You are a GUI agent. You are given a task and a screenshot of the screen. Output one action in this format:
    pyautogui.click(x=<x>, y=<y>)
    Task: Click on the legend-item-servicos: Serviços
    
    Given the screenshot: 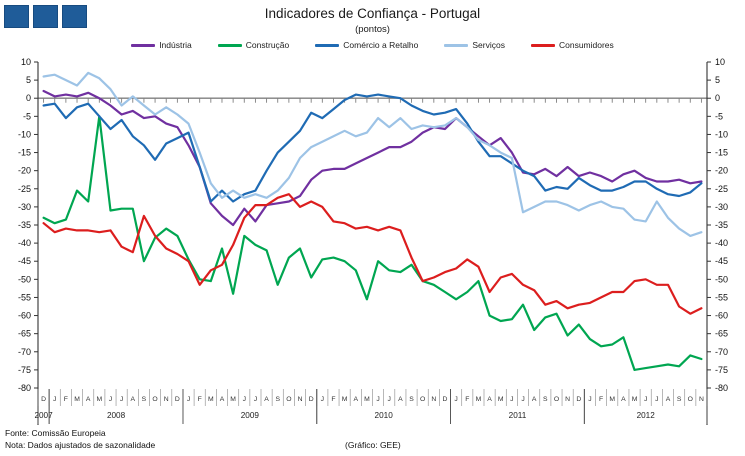 What is the action you would take?
    pyautogui.click(x=474, y=45)
    